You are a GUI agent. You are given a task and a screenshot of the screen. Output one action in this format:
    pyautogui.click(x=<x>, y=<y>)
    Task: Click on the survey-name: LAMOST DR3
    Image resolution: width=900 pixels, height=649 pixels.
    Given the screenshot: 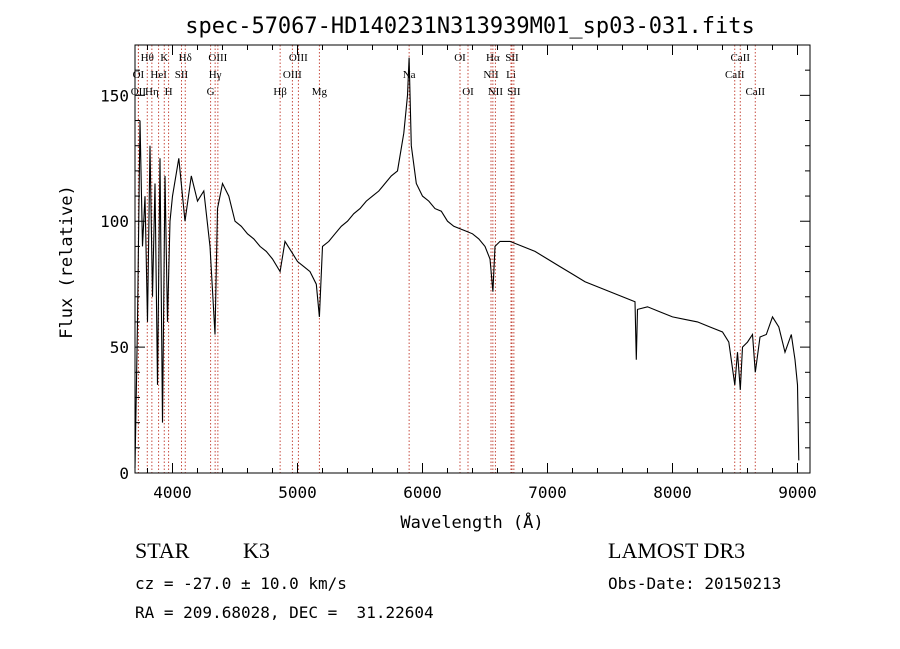 What is the action you would take?
    pyautogui.click(x=677, y=550)
    